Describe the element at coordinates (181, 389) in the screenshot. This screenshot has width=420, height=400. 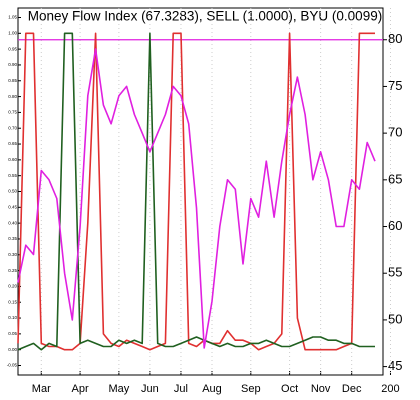
I see `x-tick-label: Jul` at that location.